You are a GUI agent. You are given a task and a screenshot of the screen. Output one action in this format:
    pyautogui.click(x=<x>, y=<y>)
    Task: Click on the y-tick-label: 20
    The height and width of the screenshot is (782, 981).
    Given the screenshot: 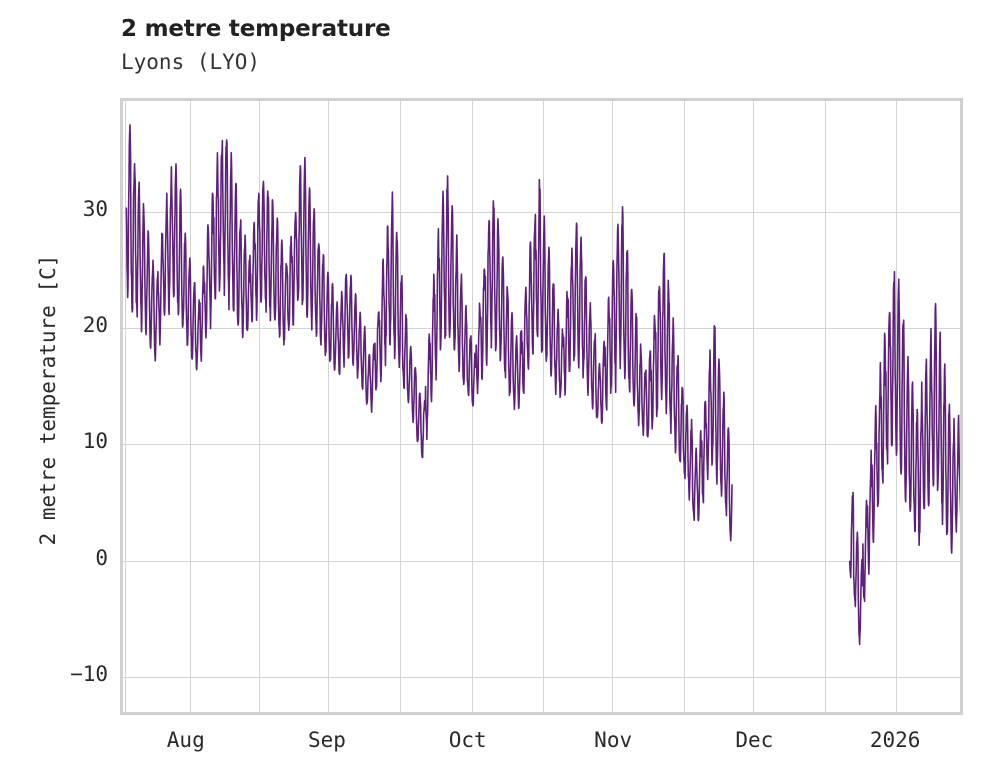 What is the action you would take?
    pyautogui.click(x=95, y=325)
    